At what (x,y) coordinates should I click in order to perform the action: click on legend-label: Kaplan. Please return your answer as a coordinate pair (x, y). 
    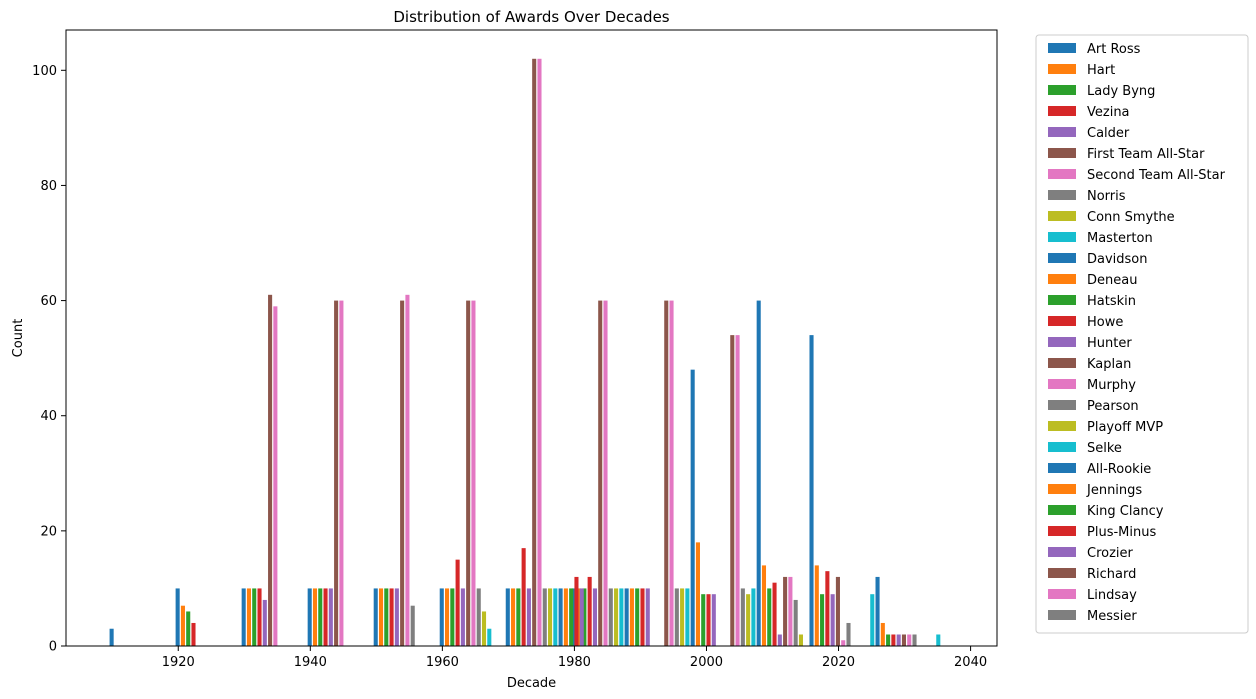
    Looking at the image, I should click on (1109, 364).